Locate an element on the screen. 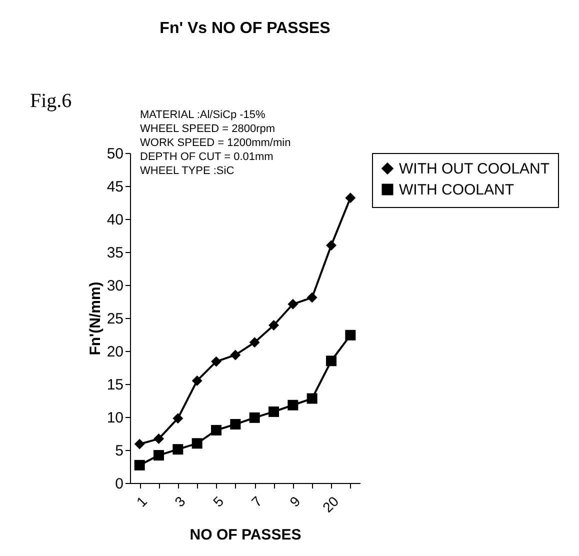  y-tick-label: 40 is located at coordinates (115, 220).